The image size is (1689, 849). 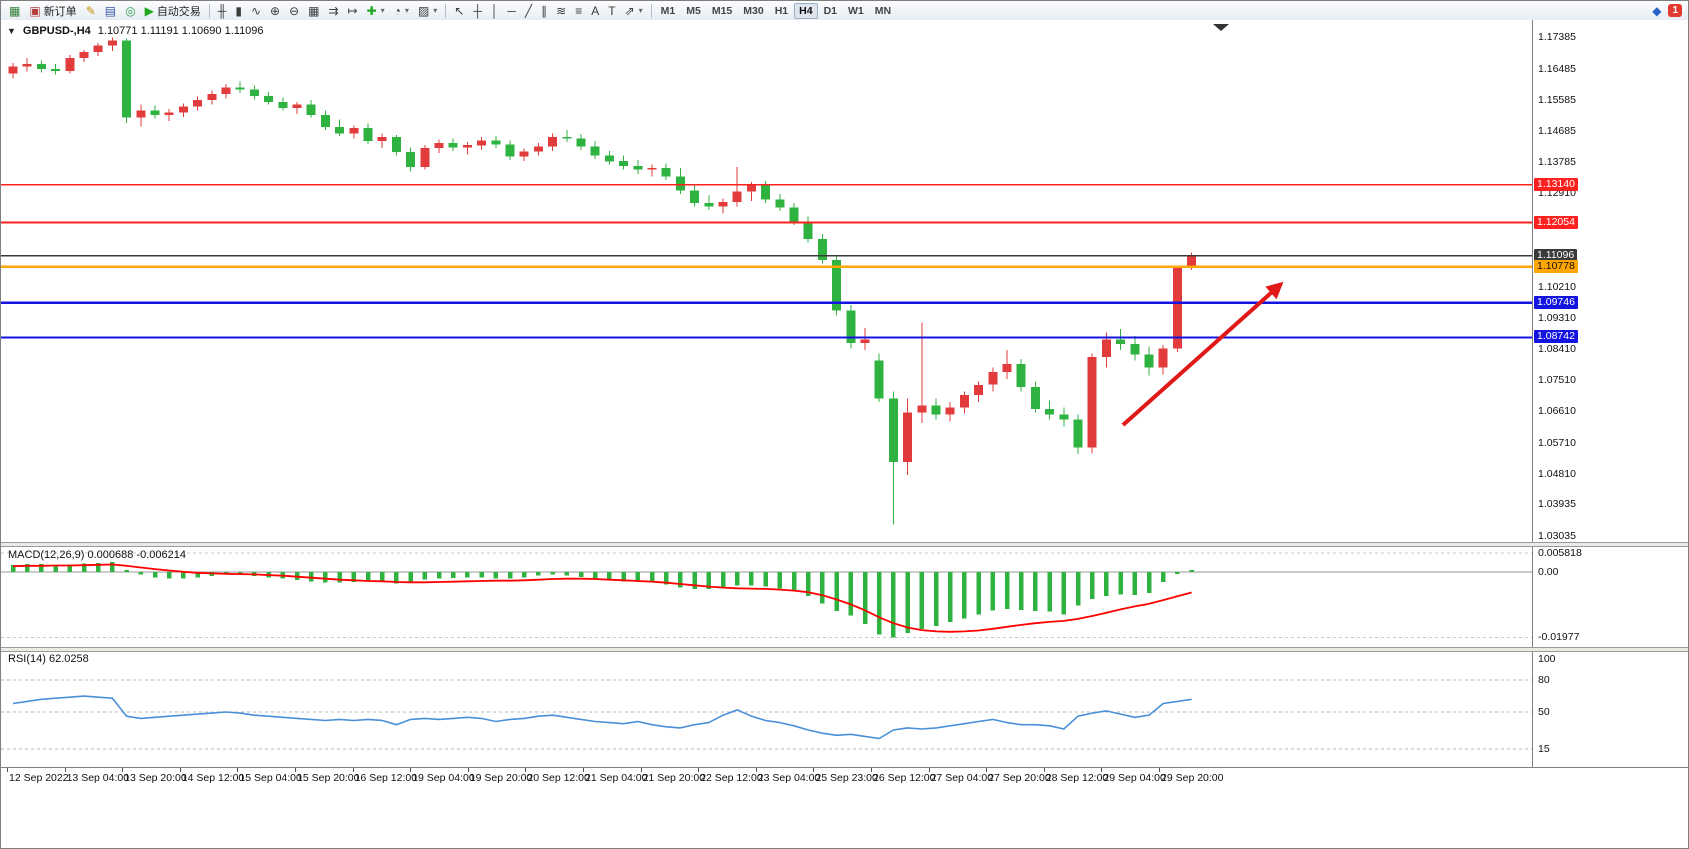 I want to click on tile-windows-button: ▦, so click(x=313, y=11).